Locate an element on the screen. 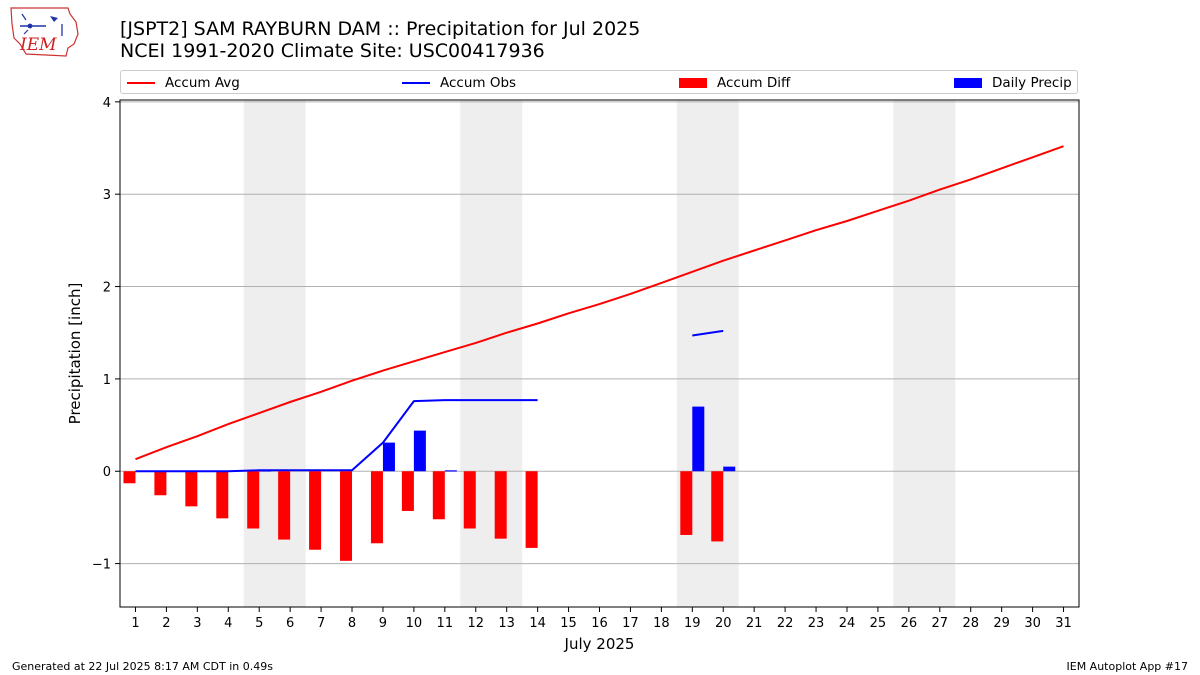 This screenshot has height=675, width=1200. bars is located at coordinates (429, 483).